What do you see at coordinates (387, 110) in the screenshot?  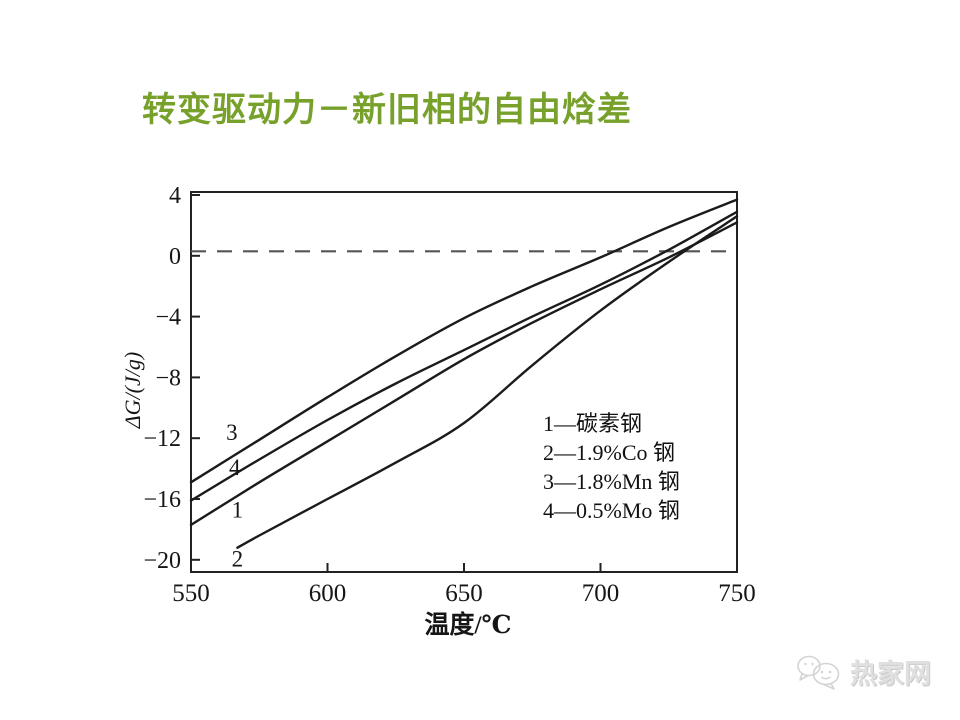 I see `slide-title: 转变驱动力－新旧相的自由焓差` at bounding box center [387, 110].